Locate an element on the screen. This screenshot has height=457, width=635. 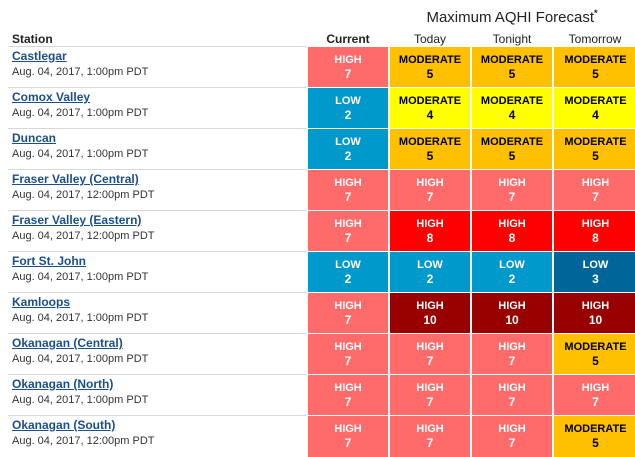
station-link: Fraser Valley (Central) is located at coordinates (75, 179).